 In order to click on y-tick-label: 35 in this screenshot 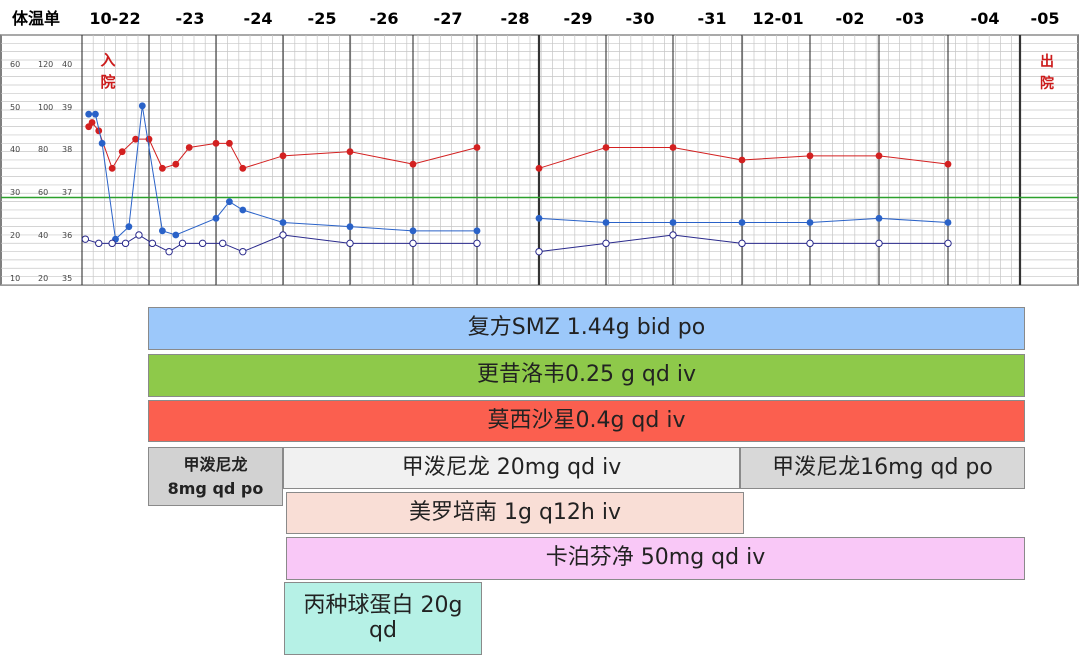, I will do `click(67, 278)`.